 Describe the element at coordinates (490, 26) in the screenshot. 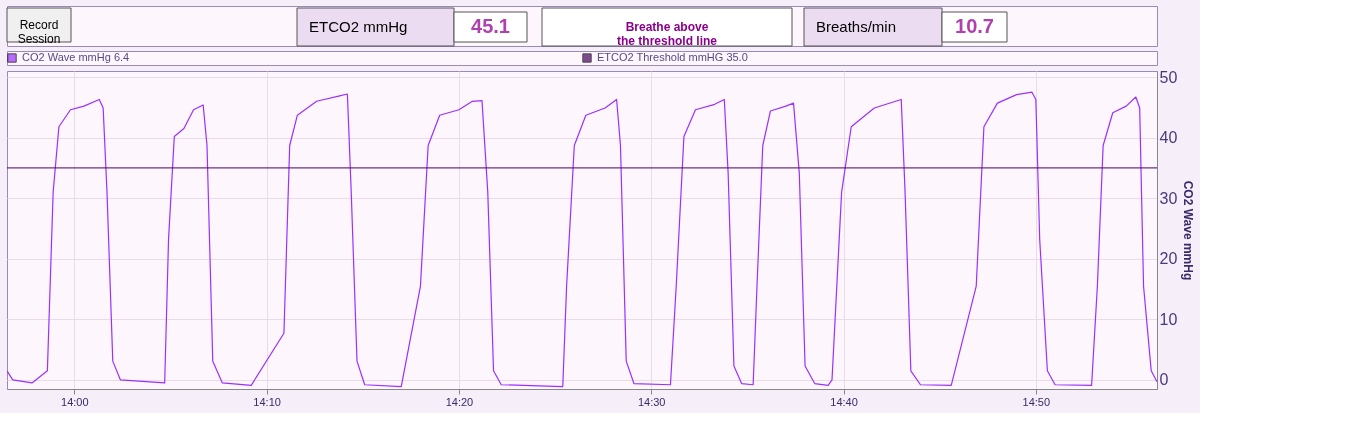

I see `text: 45.1` at that location.